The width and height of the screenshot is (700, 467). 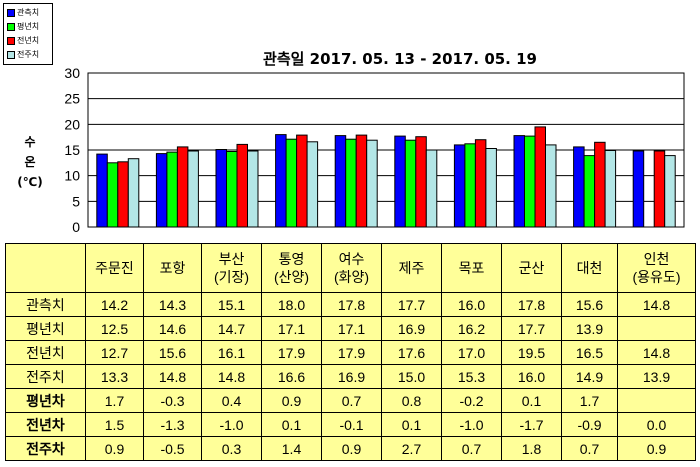 I want to click on y-tick-label: 10, so click(x=72, y=176).